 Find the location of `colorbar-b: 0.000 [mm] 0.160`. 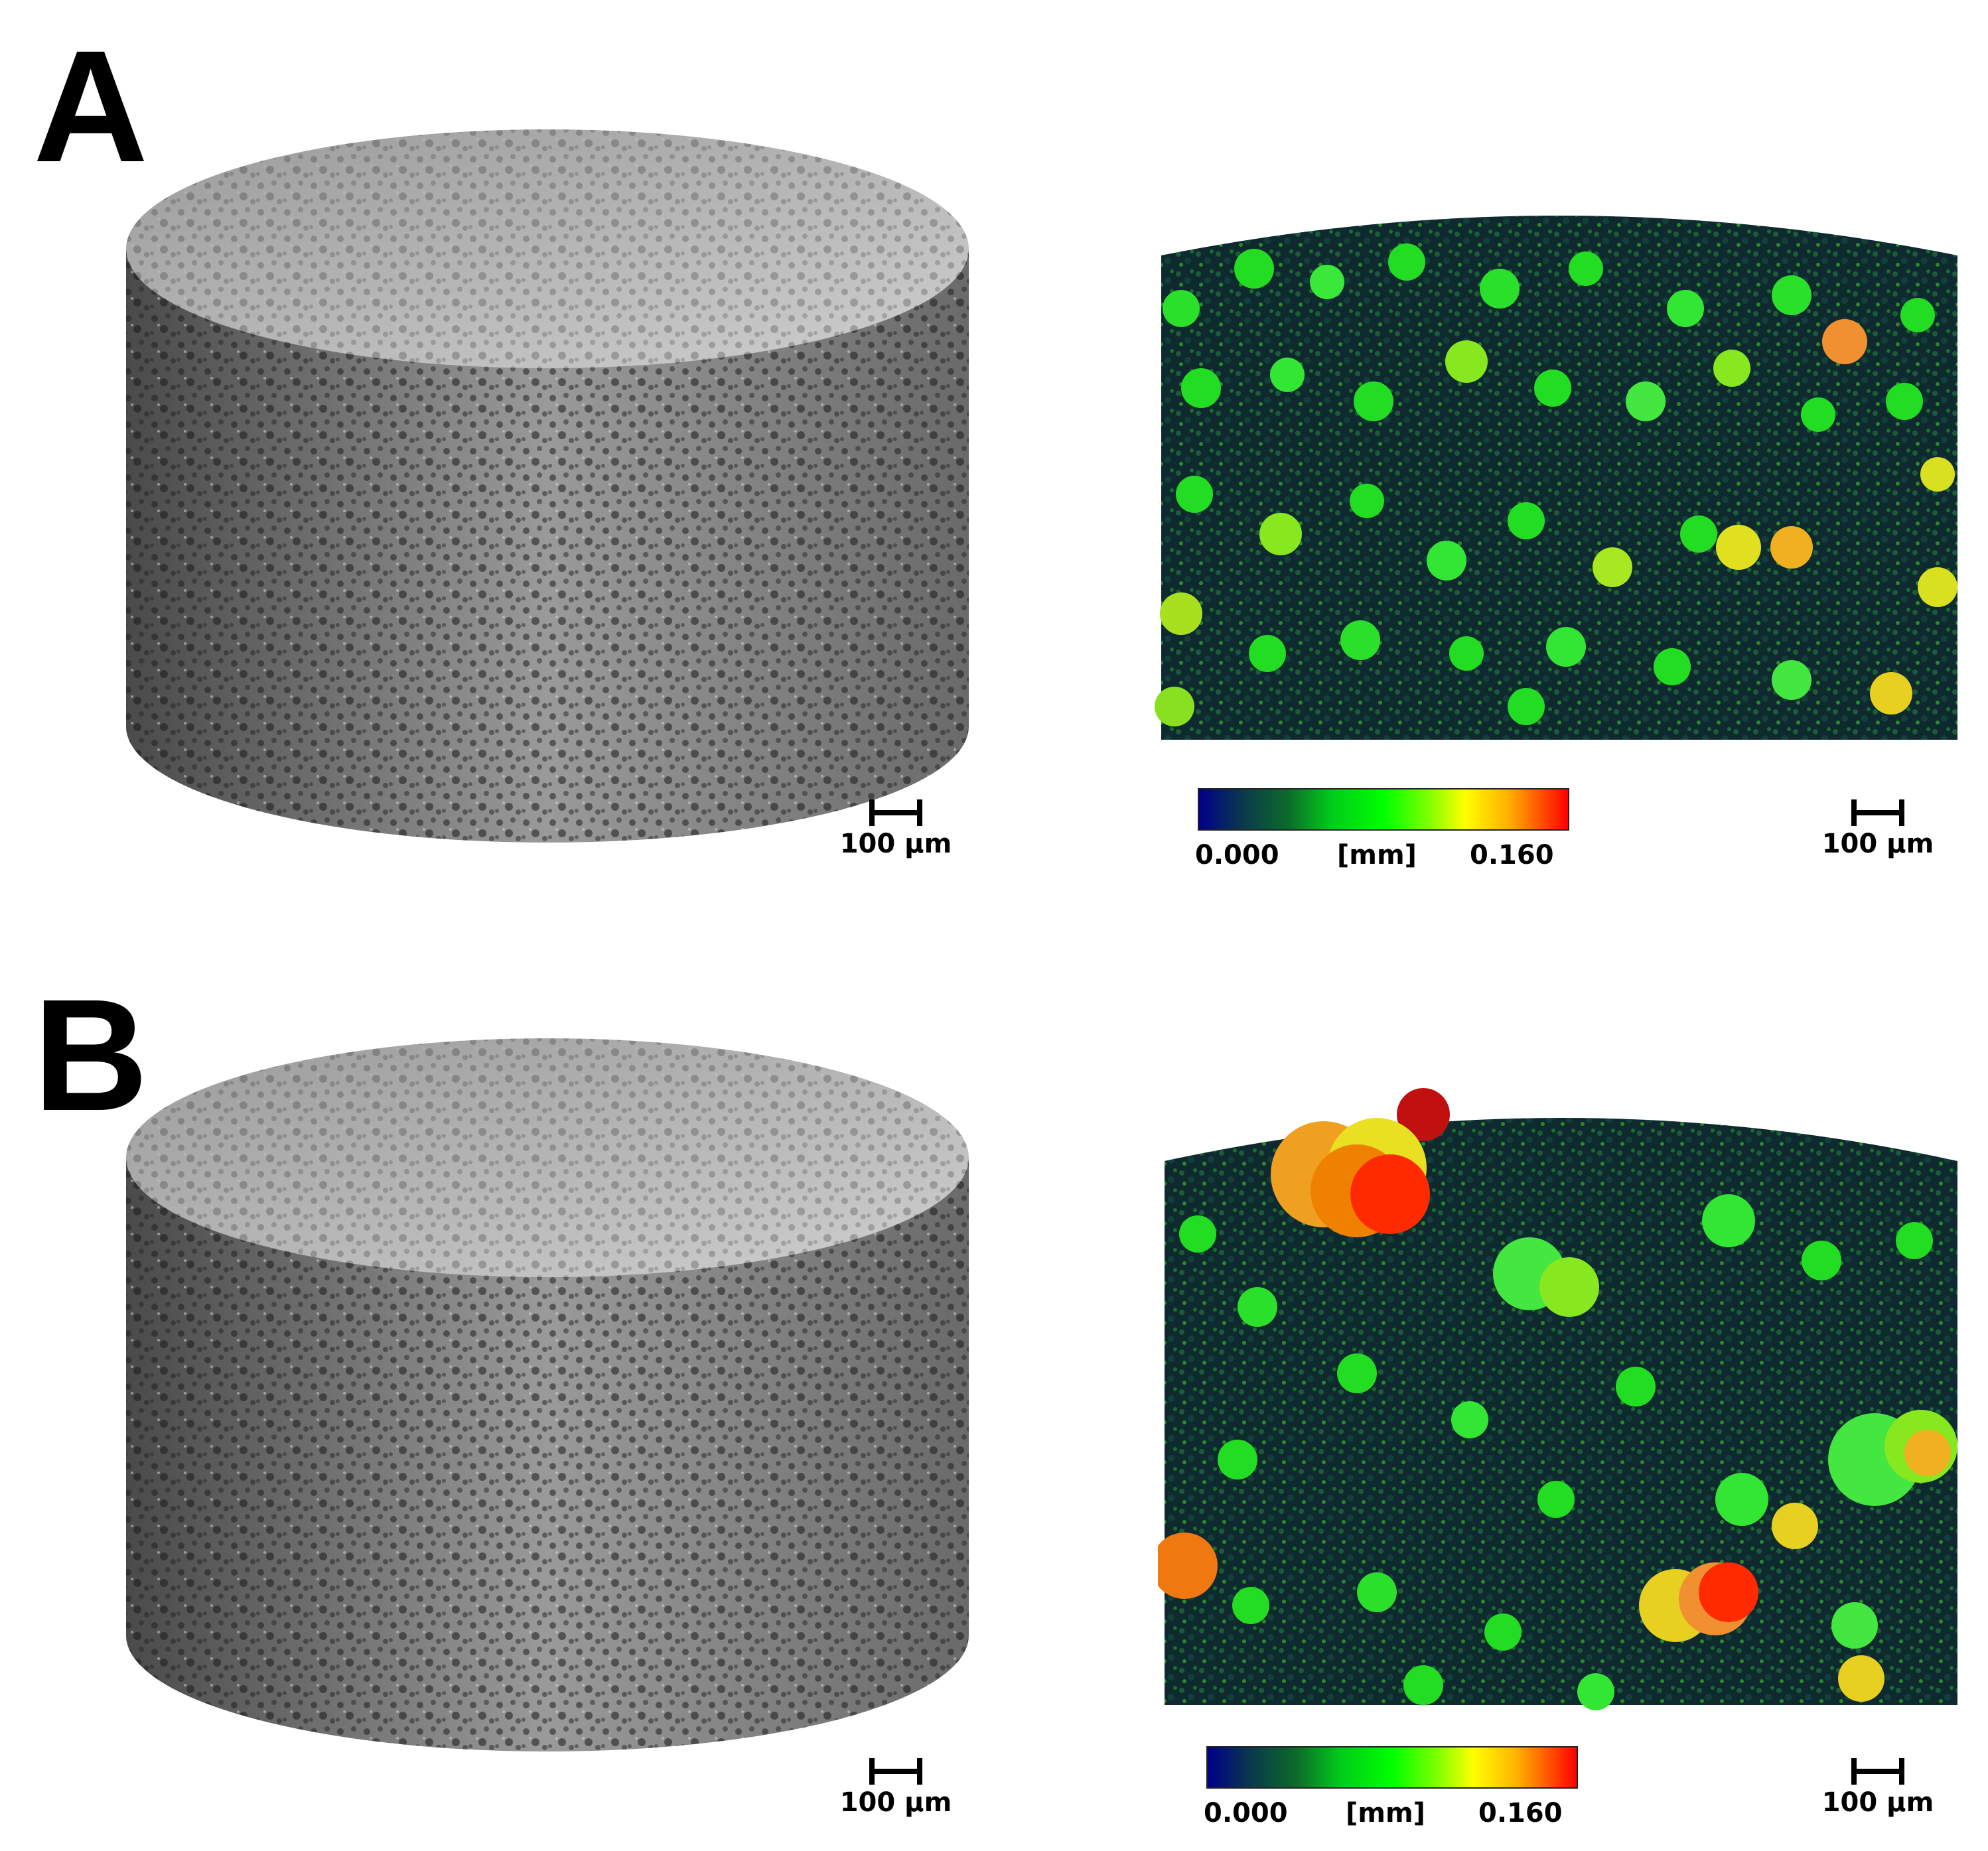

colorbar-b: 0.000 [mm] 0.160 is located at coordinates (1391, 1790).